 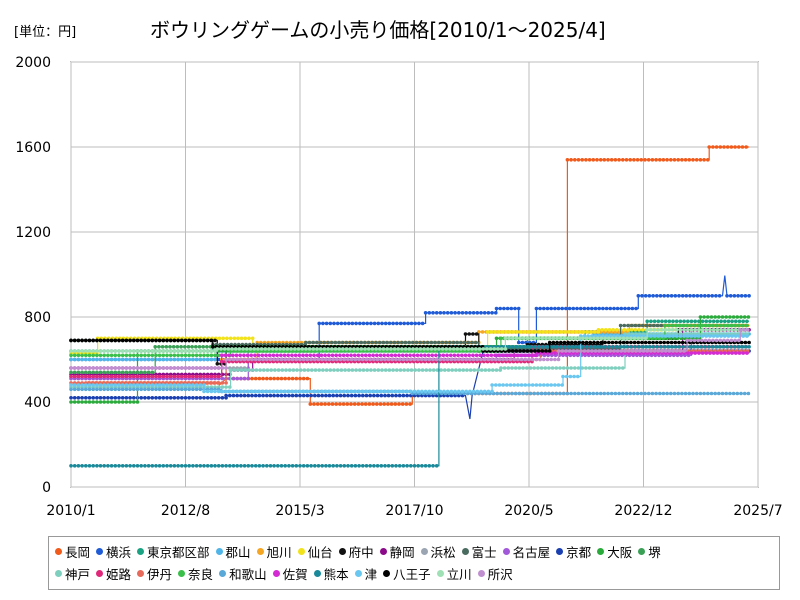 What do you see at coordinates (409, 349) in the screenshot?
I see `series-所沢` at bounding box center [409, 349].